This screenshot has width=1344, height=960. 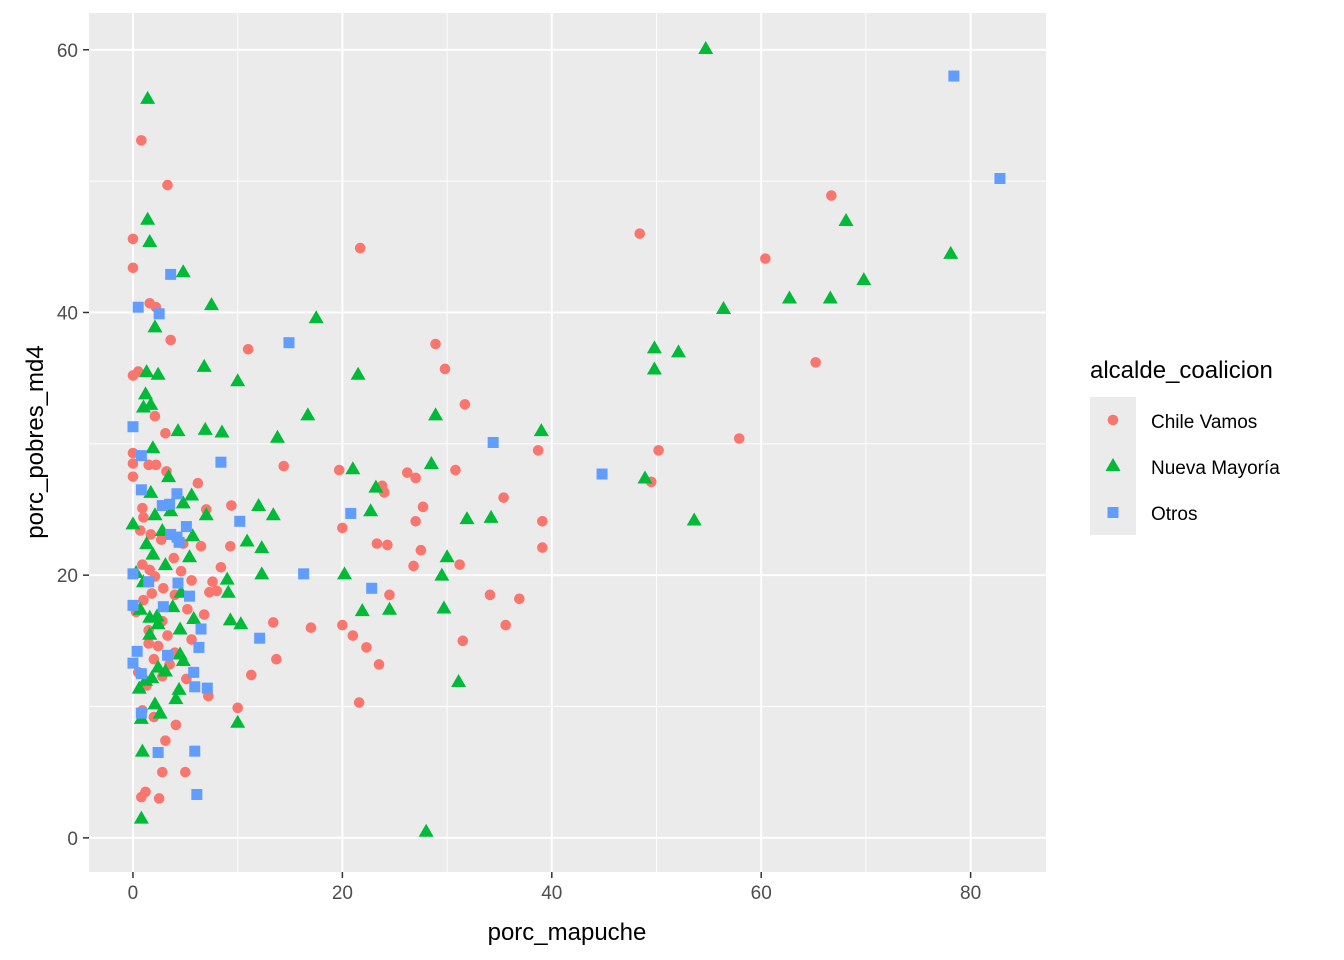 I want to click on x-tick-label: 60, so click(x=761, y=893).